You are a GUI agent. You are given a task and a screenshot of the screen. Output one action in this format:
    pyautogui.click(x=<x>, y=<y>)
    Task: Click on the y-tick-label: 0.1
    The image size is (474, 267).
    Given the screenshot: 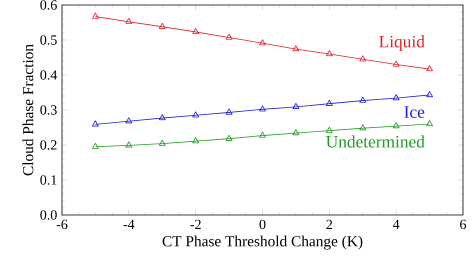 What is the action you would take?
    pyautogui.click(x=48, y=180)
    